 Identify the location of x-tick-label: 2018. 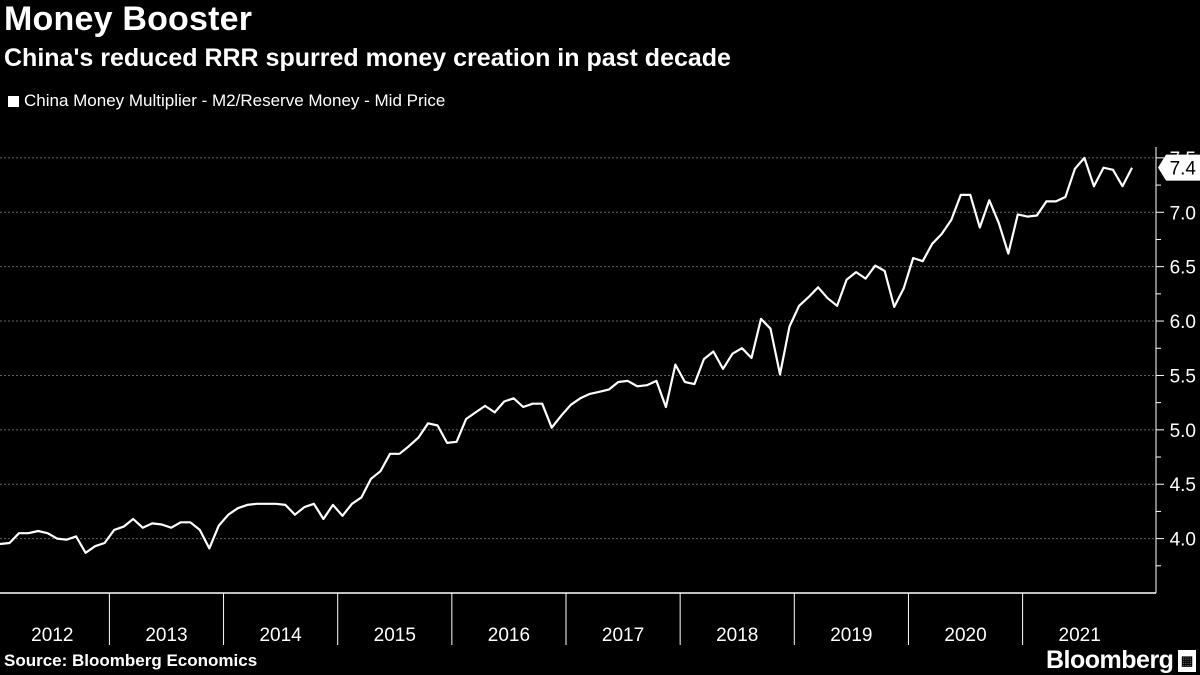
(737, 635).